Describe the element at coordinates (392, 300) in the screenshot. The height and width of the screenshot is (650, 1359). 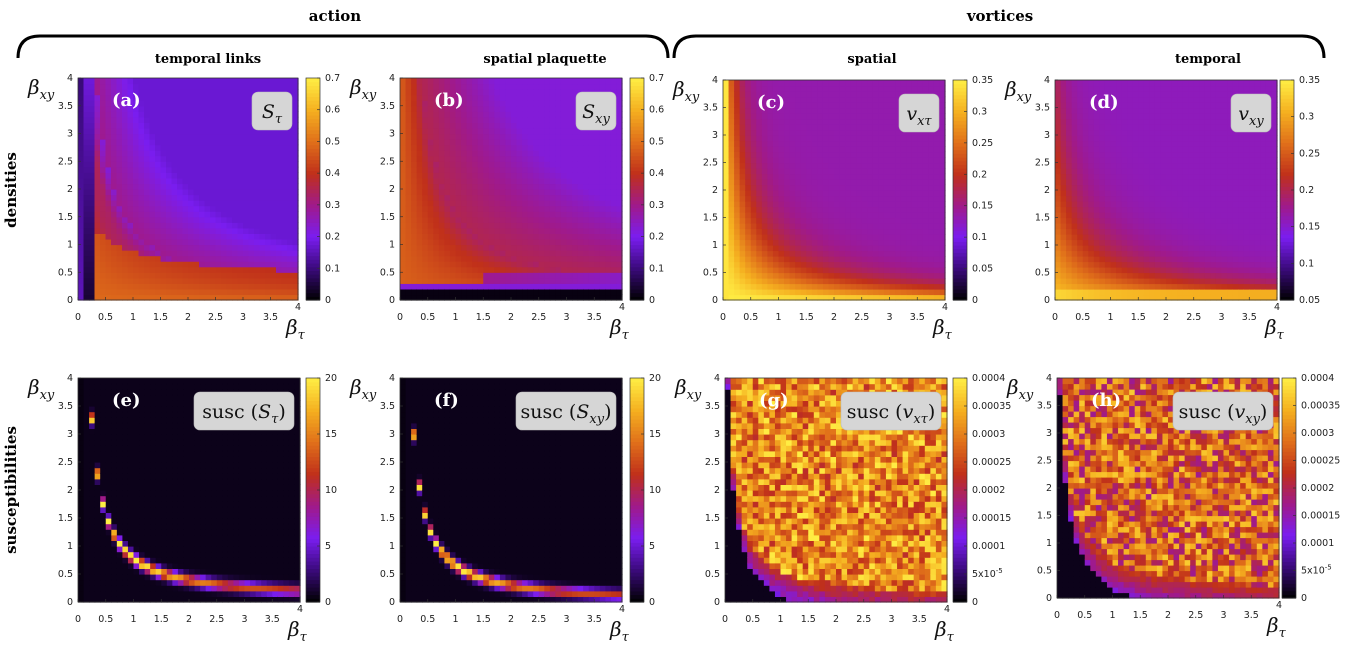
I see `y-tick-label: 0` at that location.